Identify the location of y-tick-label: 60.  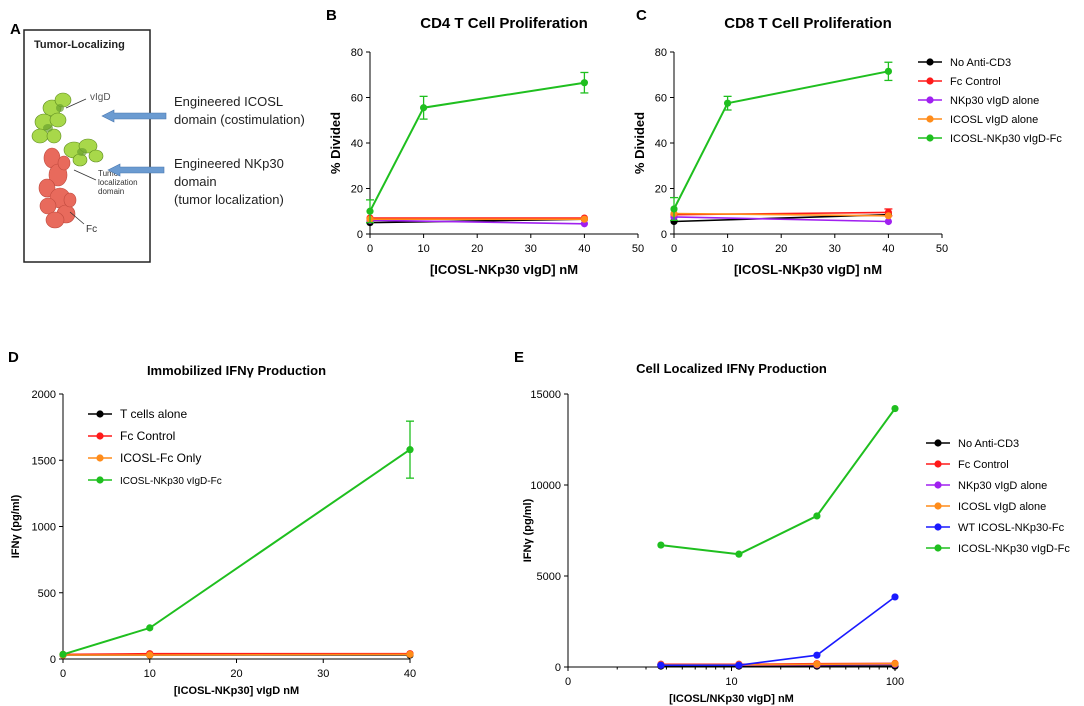
(357, 99).